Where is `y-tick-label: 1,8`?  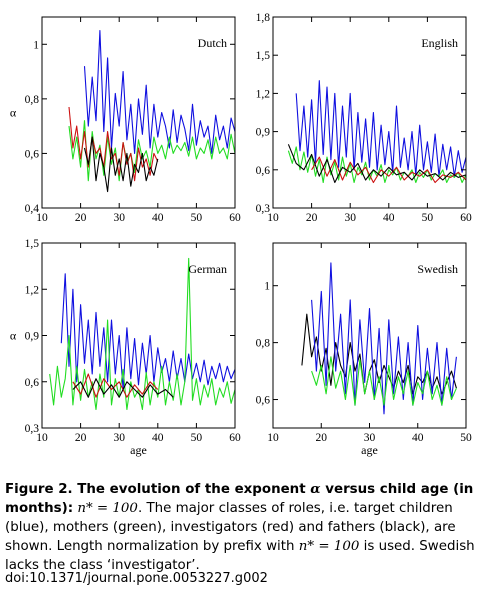
y-tick-label: 1,8 is located at coordinates (263, 18).